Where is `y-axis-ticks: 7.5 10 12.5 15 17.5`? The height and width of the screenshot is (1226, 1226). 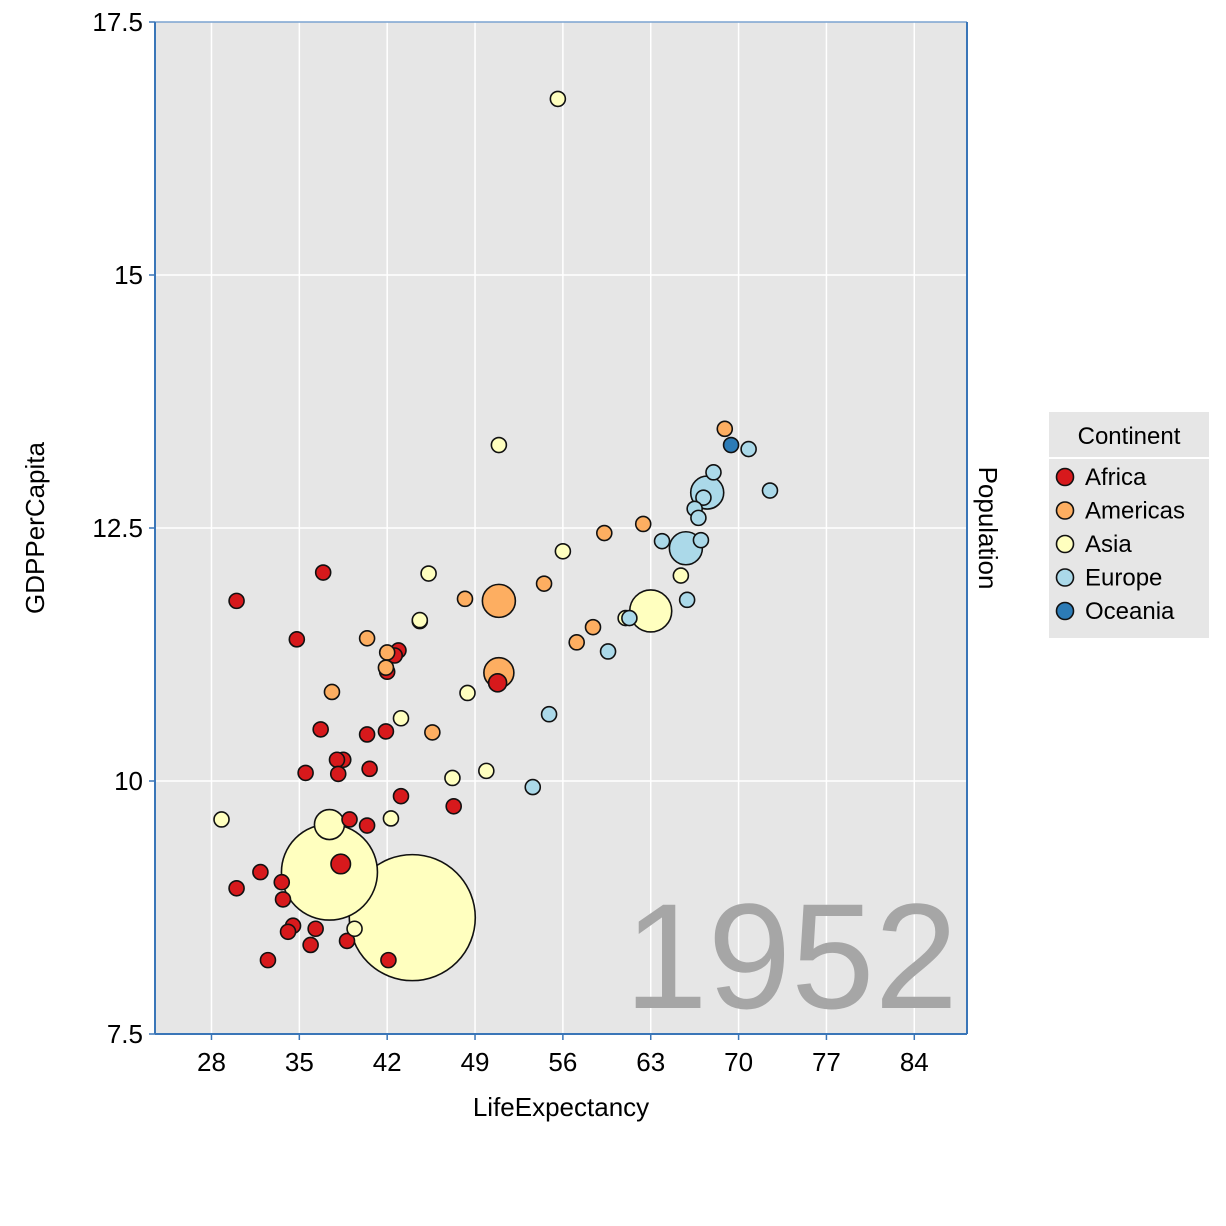 y-axis-ticks: 7.5 10 12.5 15 17.5 is located at coordinates (123, 528).